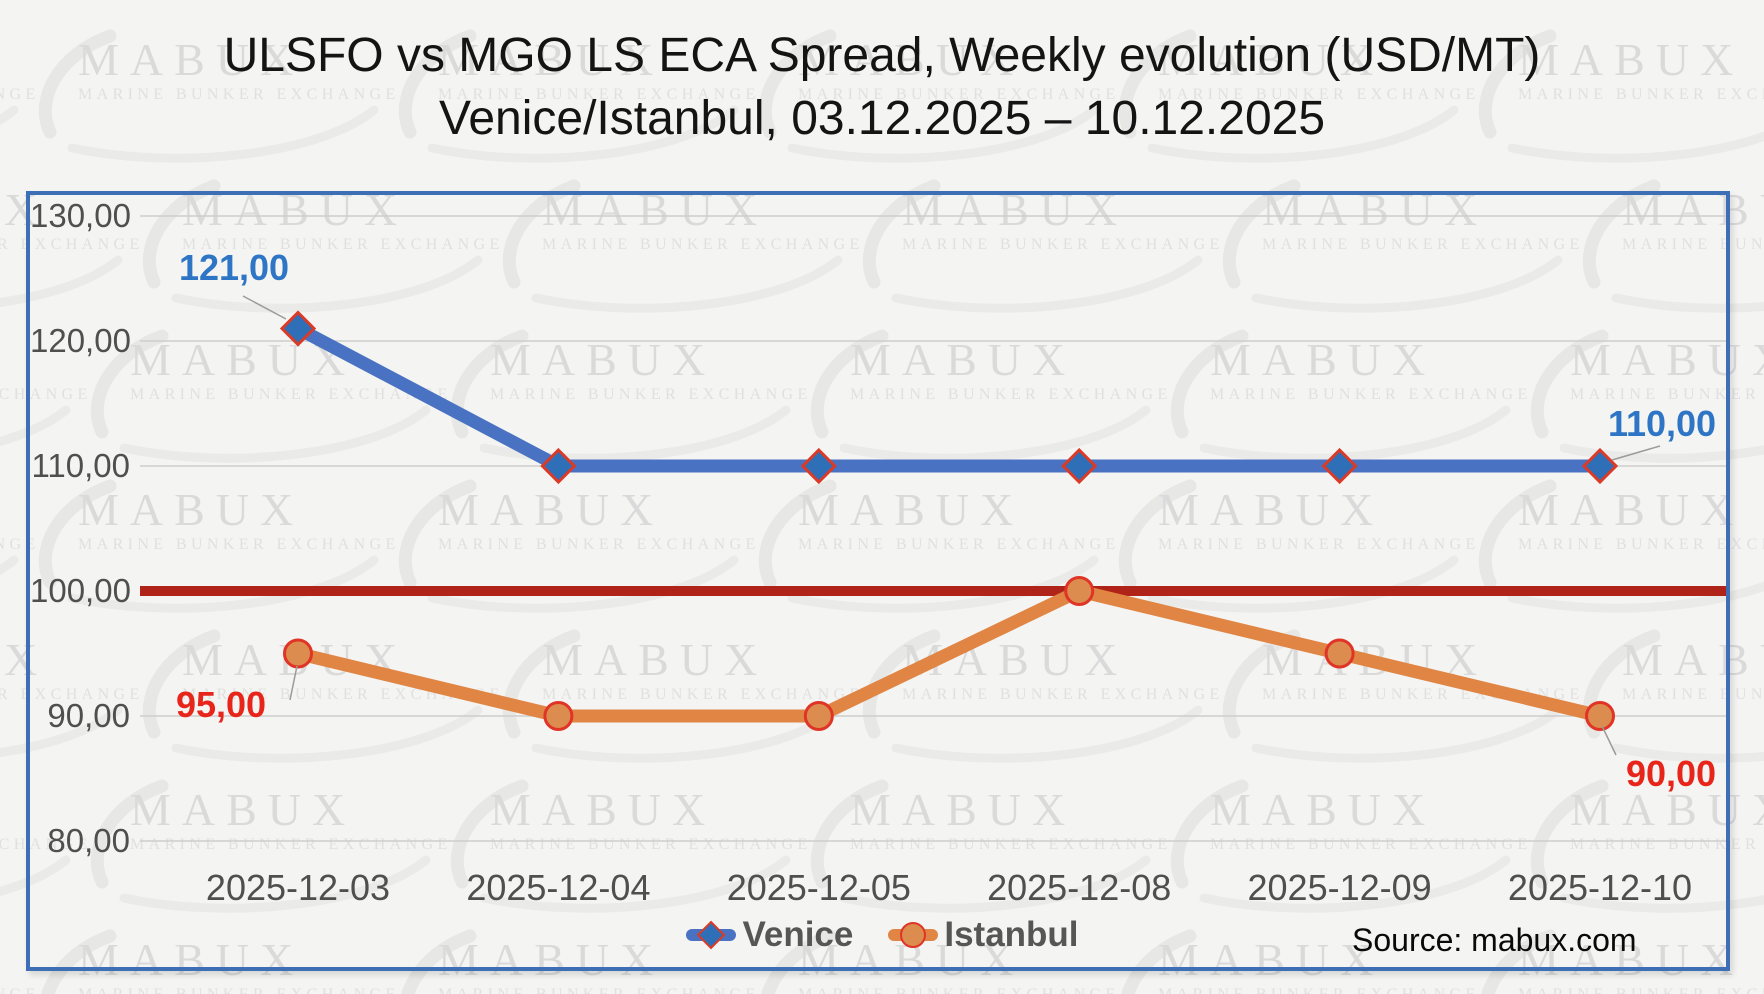  What do you see at coordinates (1011, 934) in the screenshot?
I see `legend-label-istanbul: Istanbul` at bounding box center [1011, 934].